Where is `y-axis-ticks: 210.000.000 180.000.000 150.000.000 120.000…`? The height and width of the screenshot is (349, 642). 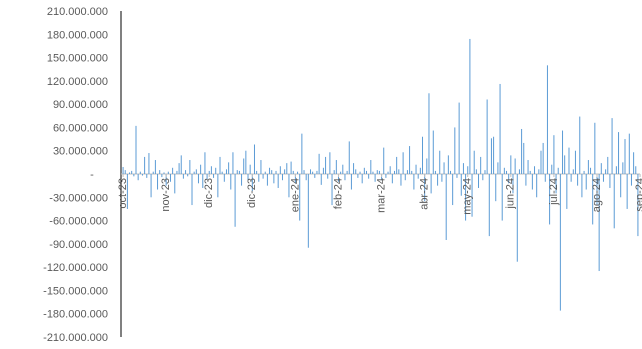 y-axis-ticks: 210.000.000 180.000.000 150.000.000 120.000… is located at coordinates (75, 175).